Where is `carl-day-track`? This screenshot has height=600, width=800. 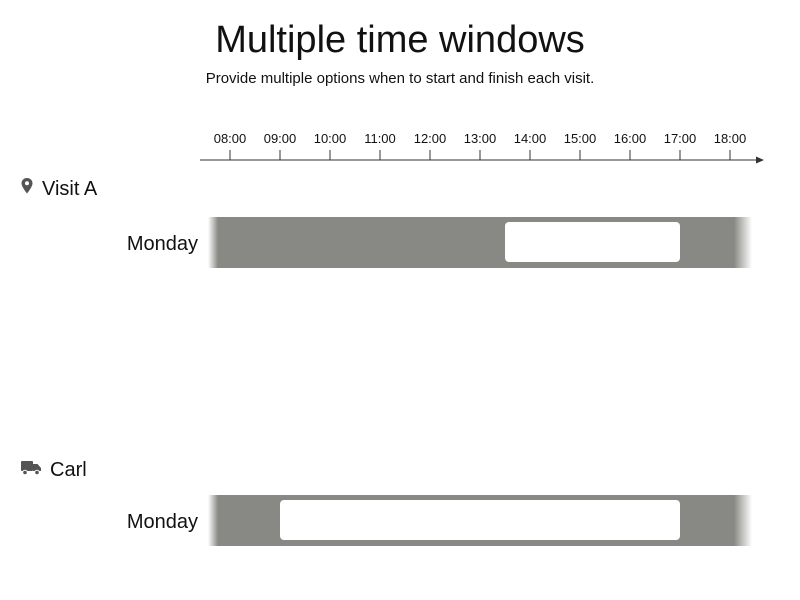 carl-day-track is located at coordinates (480, 520).